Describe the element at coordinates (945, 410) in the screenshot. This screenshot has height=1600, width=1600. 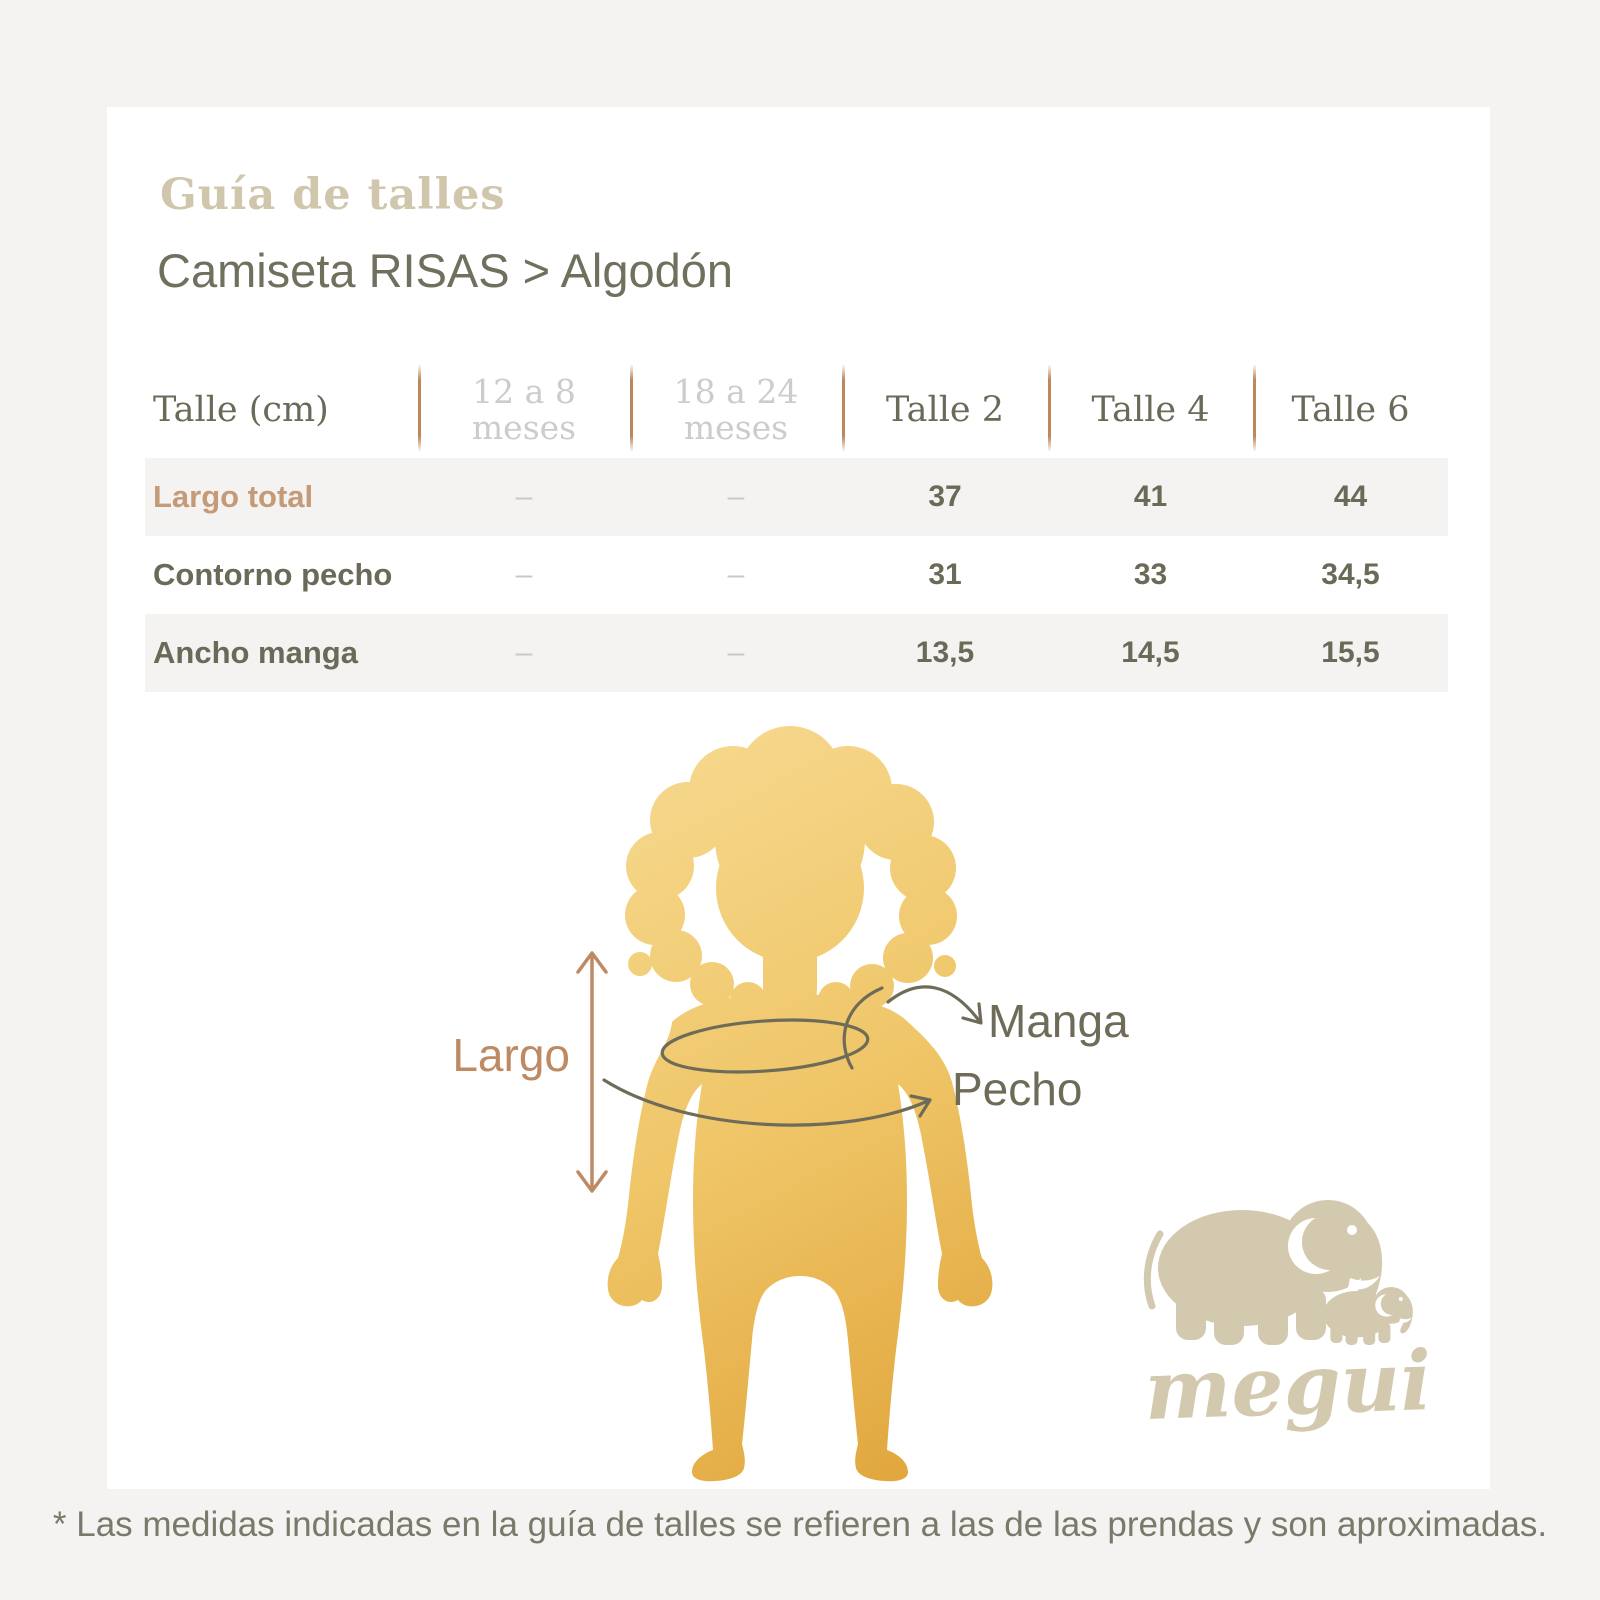
I see `column-header-talle-2: Talle 2` at that location.